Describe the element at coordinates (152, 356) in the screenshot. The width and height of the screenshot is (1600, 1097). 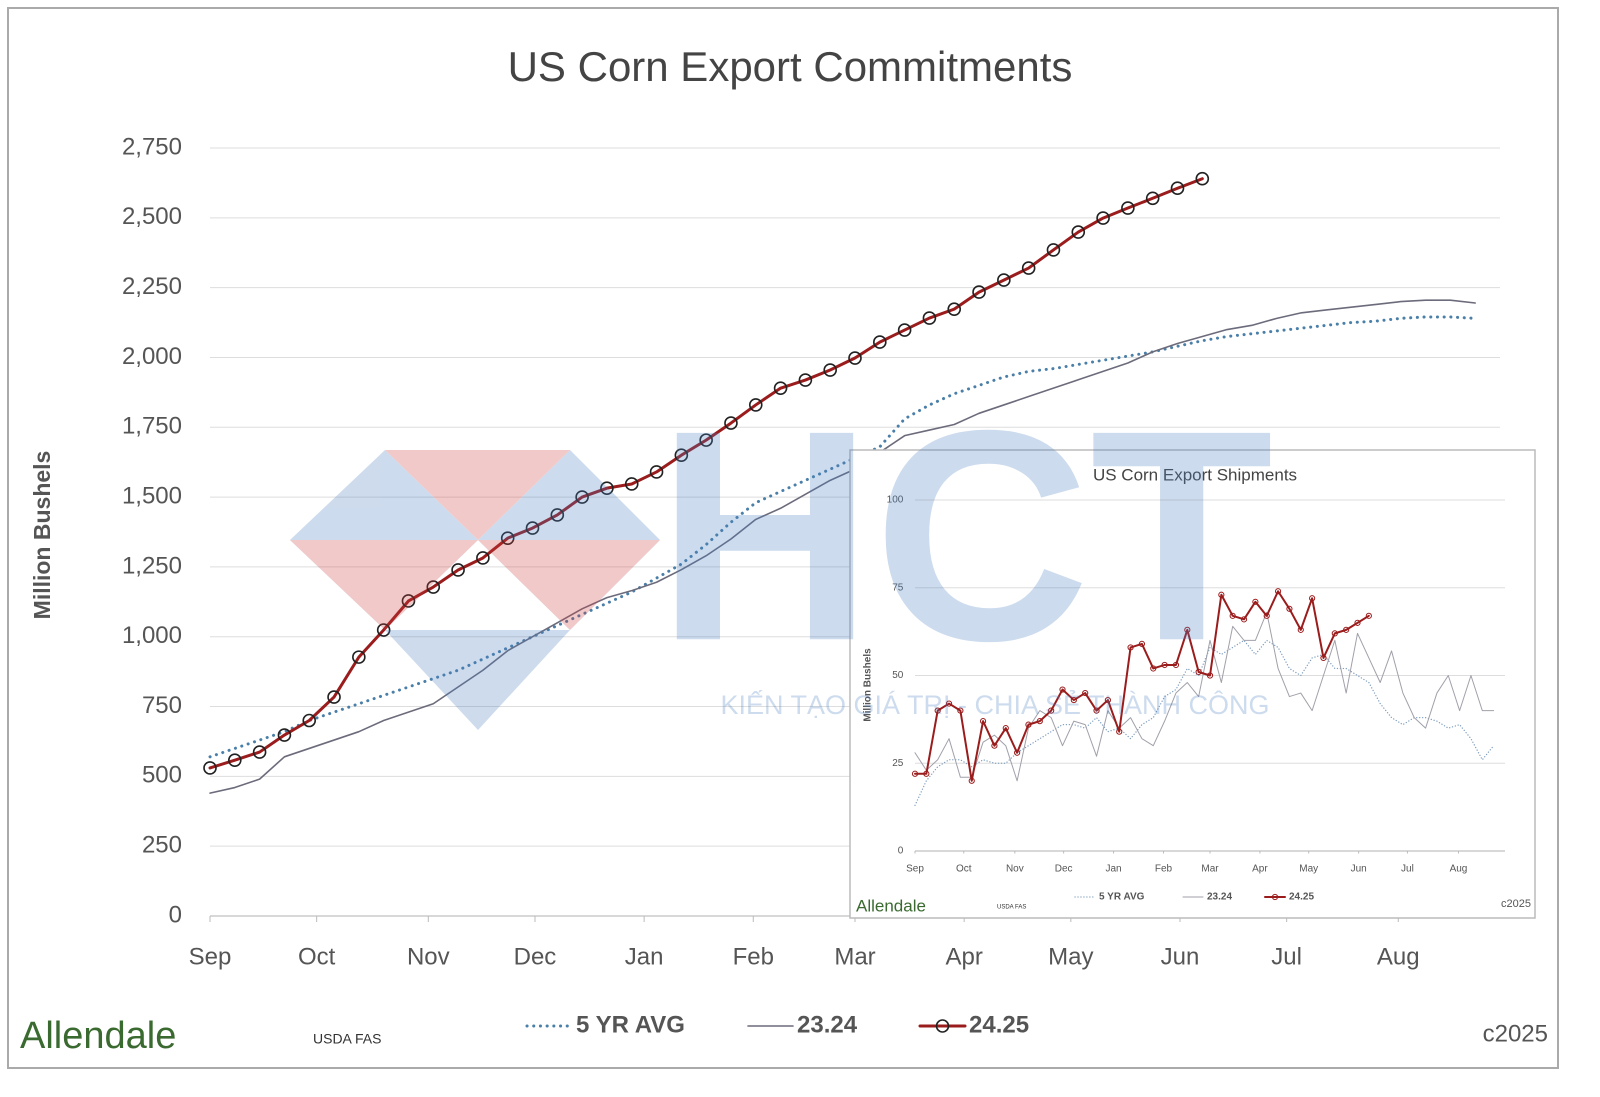
I see `y-tick-label: 2,000` at that location.